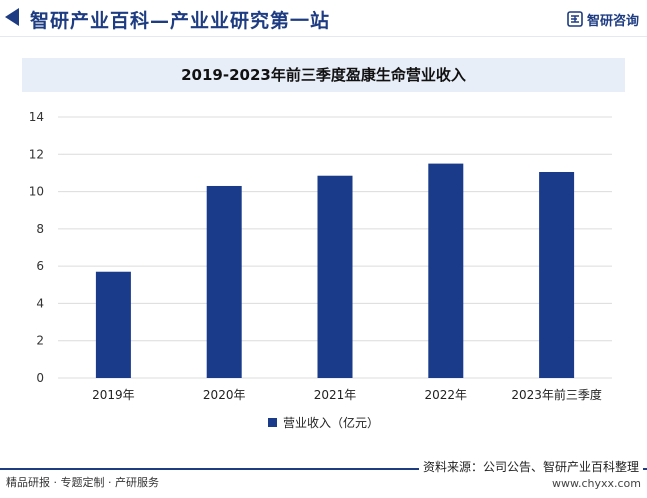 The width and height of the screenshot is (647, 498). What do you see at coordinates (12, 17) in the screenshot?
I see `diamond-icon` at bounding box center [12, 17].